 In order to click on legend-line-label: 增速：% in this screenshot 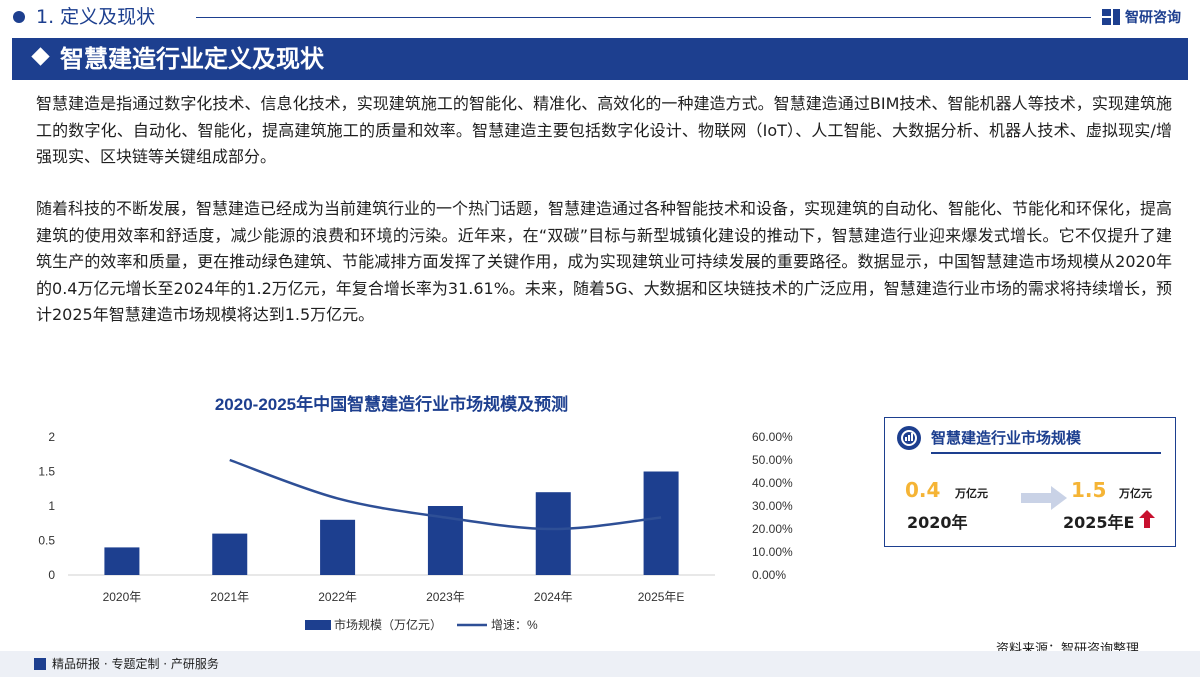, I will do `click(514, 625)`.